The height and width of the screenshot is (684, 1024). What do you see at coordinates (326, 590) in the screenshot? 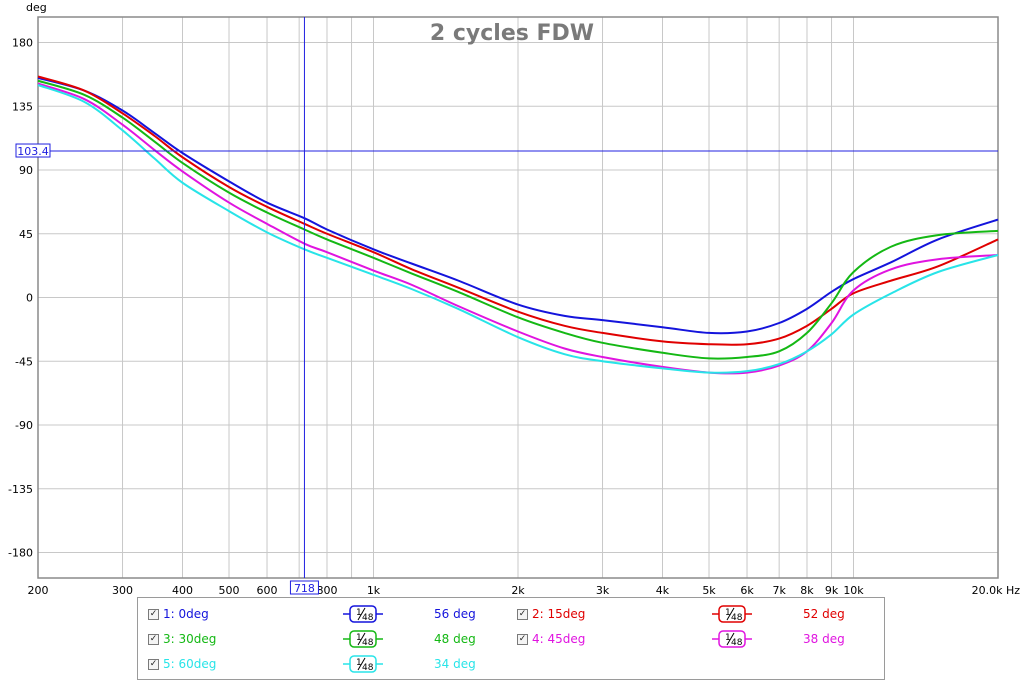
I see `x-tick-label: 800` at bounding box center [326, 590].